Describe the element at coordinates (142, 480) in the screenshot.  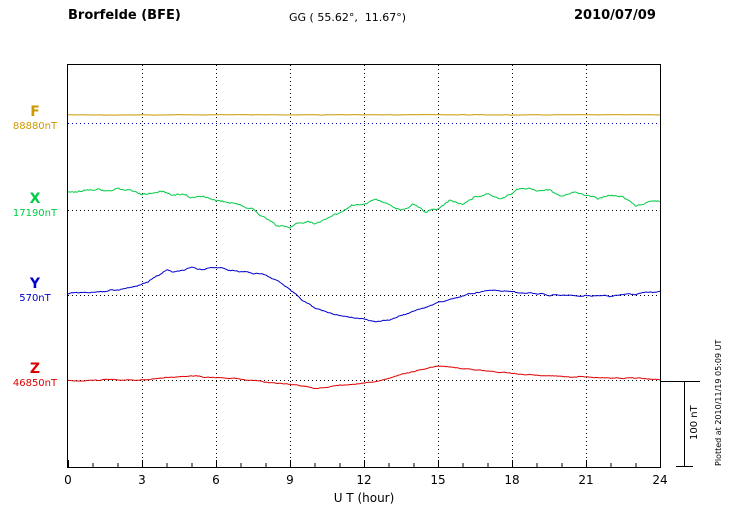
I see `x-tick-label: 3` at that location.